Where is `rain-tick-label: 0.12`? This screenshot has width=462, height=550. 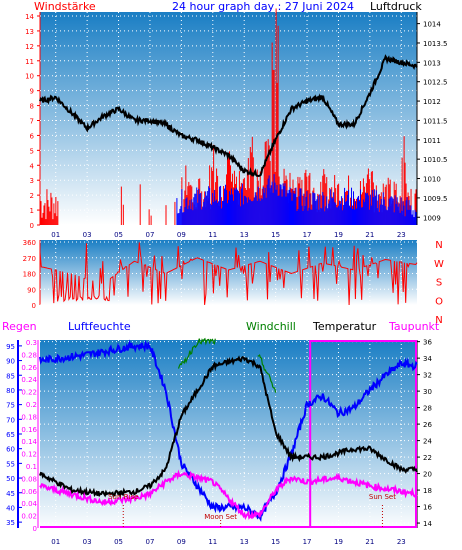 rain-tick-label: 0.12 is located at coordinates (29, 455).